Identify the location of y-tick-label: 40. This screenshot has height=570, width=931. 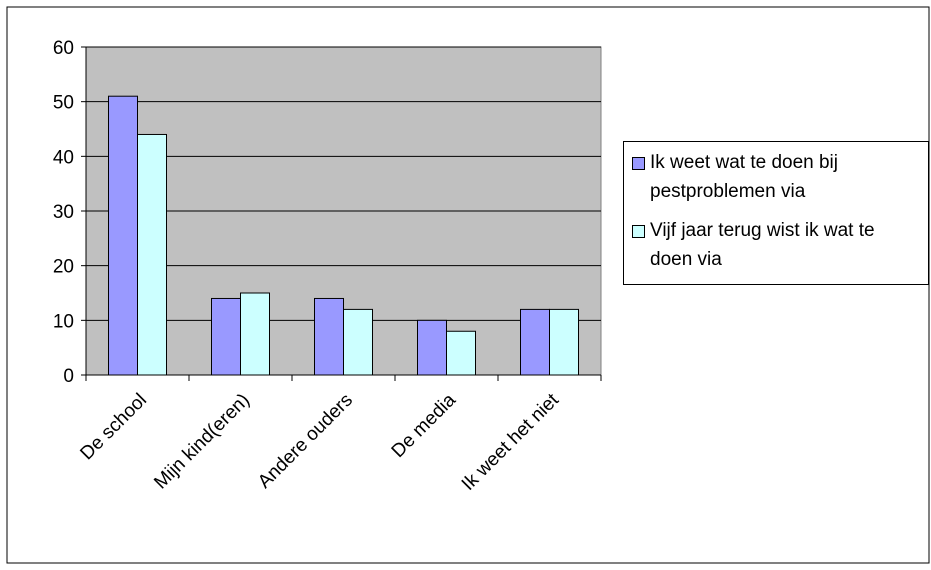
(63, 157).